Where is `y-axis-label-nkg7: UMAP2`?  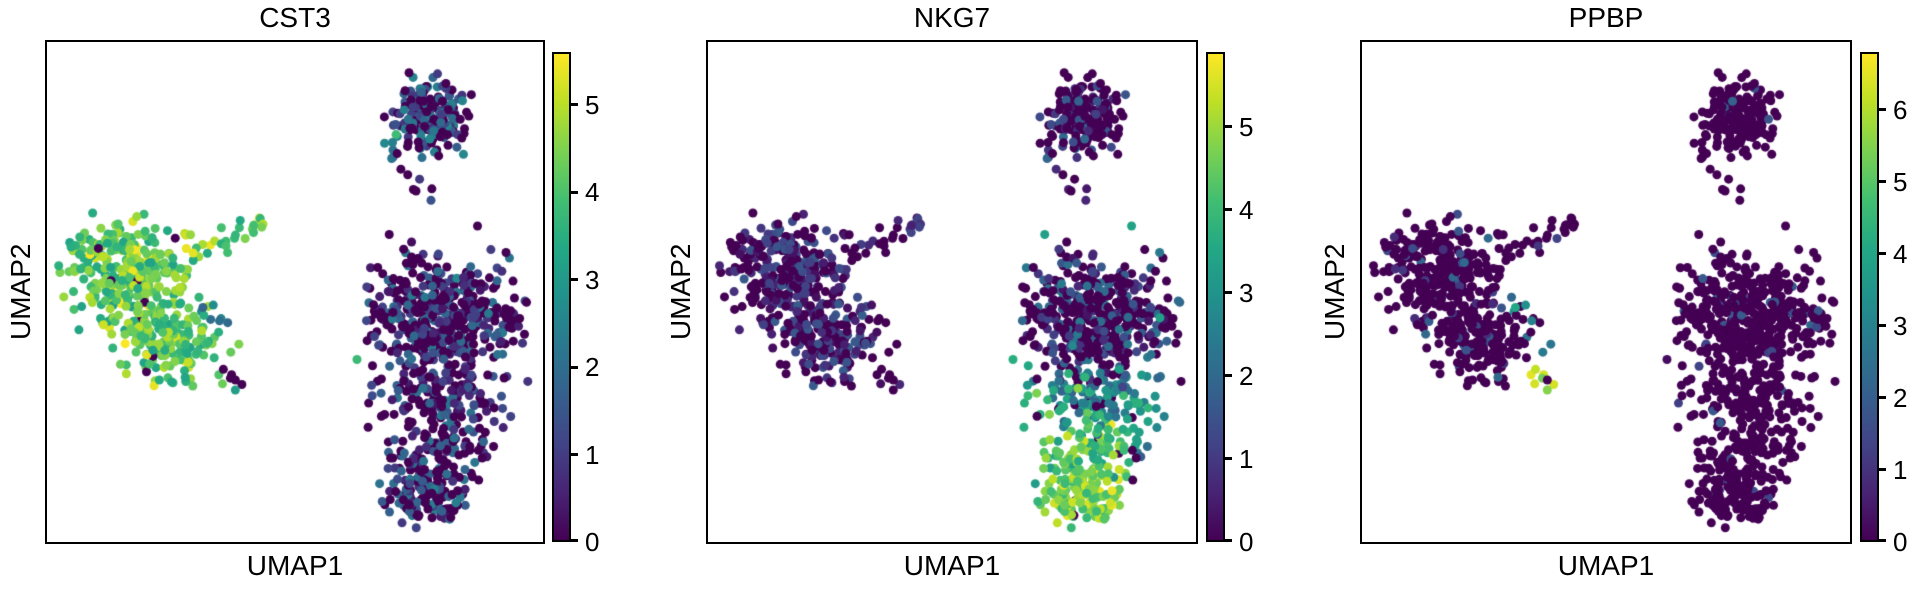
y-axis-label-nkg7: UMAP2 is located at coordinates (680, 292).